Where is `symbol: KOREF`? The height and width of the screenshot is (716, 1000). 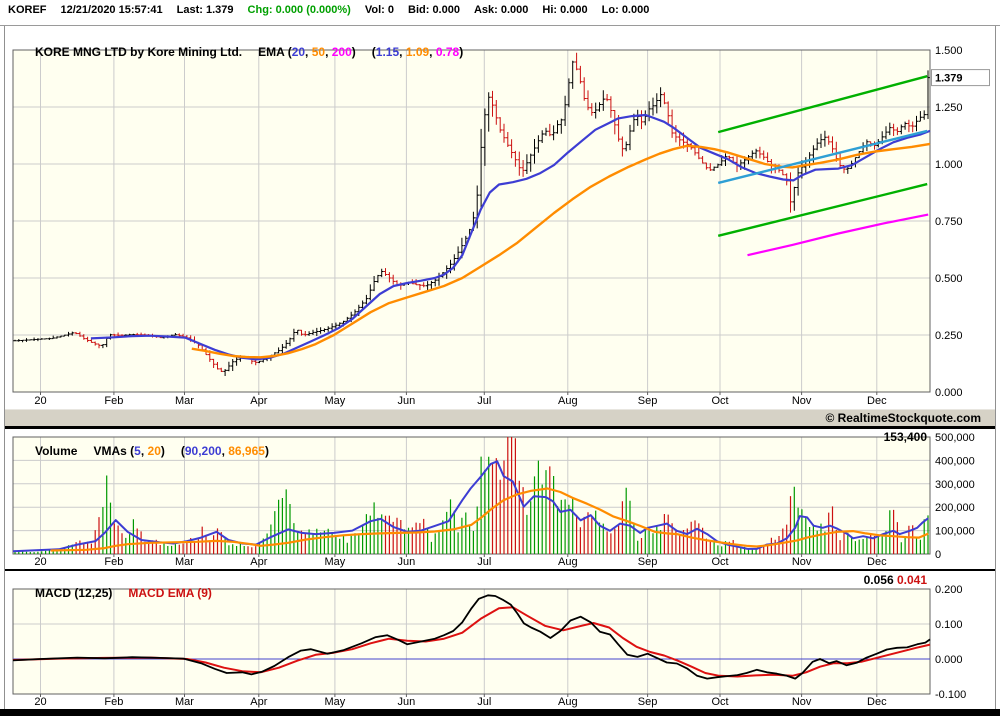 symbol: KOREF is located at coordinates (27, 10).